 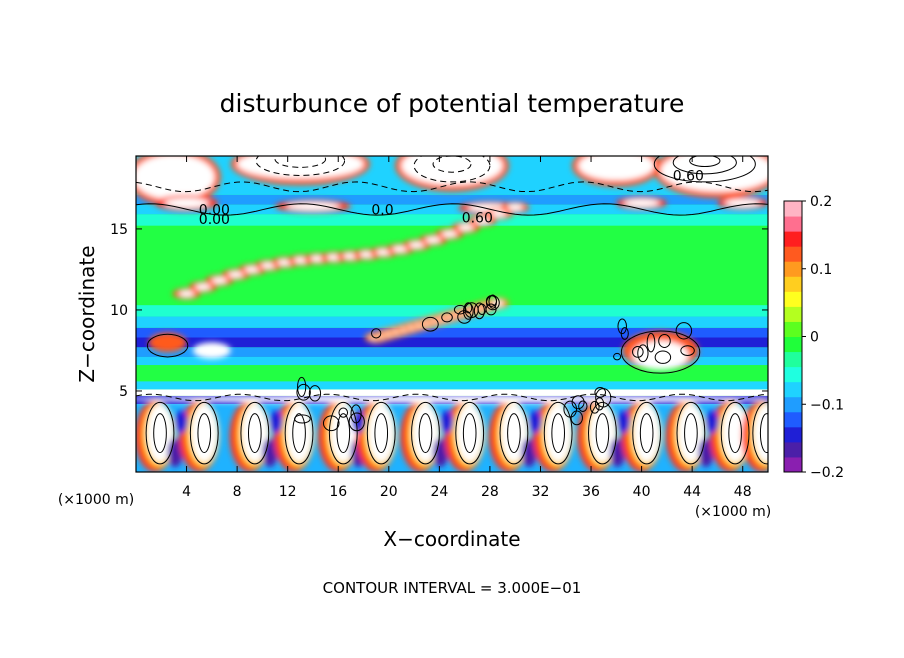 I want to click on y-tick-label: 15, so click(x=119, y=230).